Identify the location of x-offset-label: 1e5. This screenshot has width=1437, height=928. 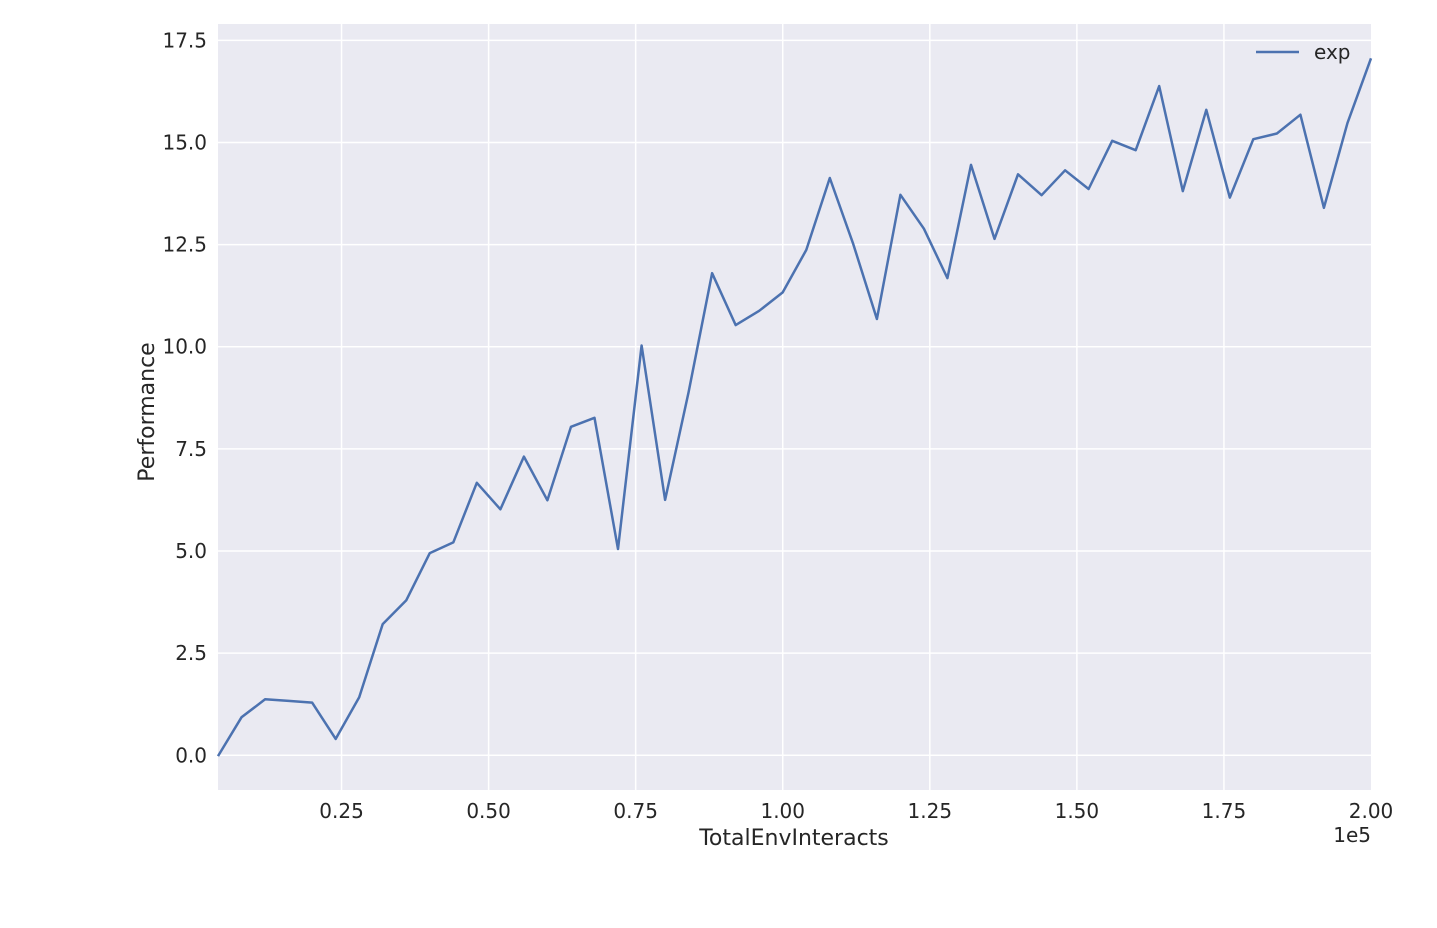
(1352, 835).